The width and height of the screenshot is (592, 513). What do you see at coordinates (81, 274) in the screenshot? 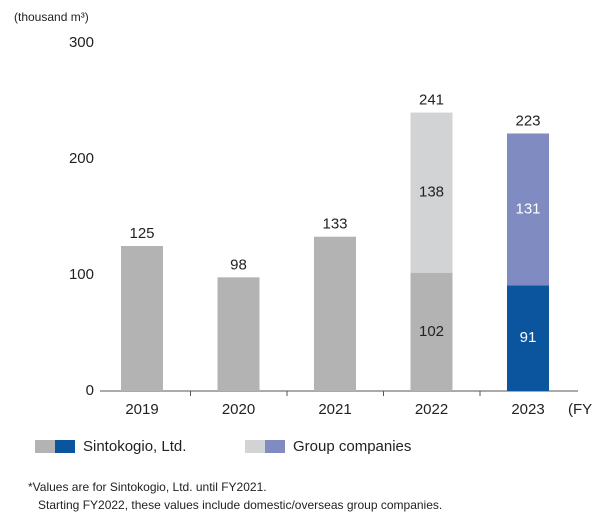
I see `y-tick-label: 100` at bounding box center [81, 274].